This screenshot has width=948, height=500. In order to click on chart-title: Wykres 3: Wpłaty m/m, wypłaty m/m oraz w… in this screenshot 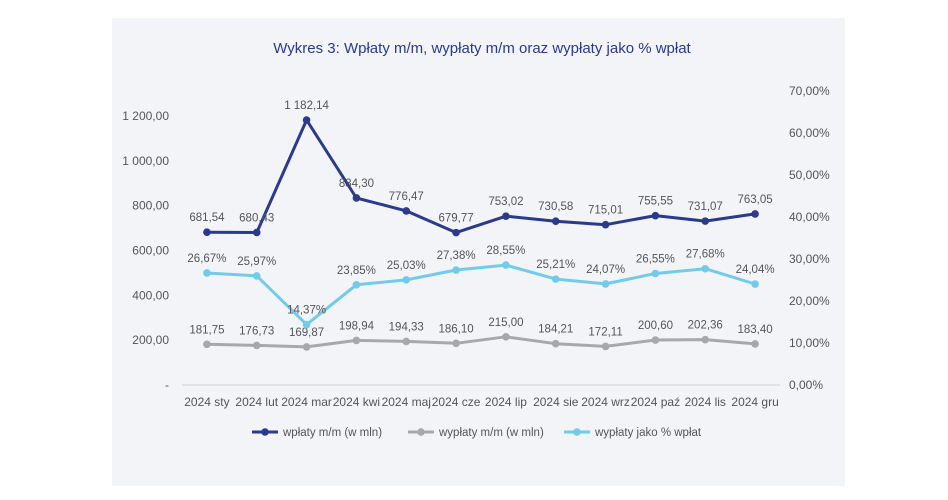, I will do `click(482, 48)`.